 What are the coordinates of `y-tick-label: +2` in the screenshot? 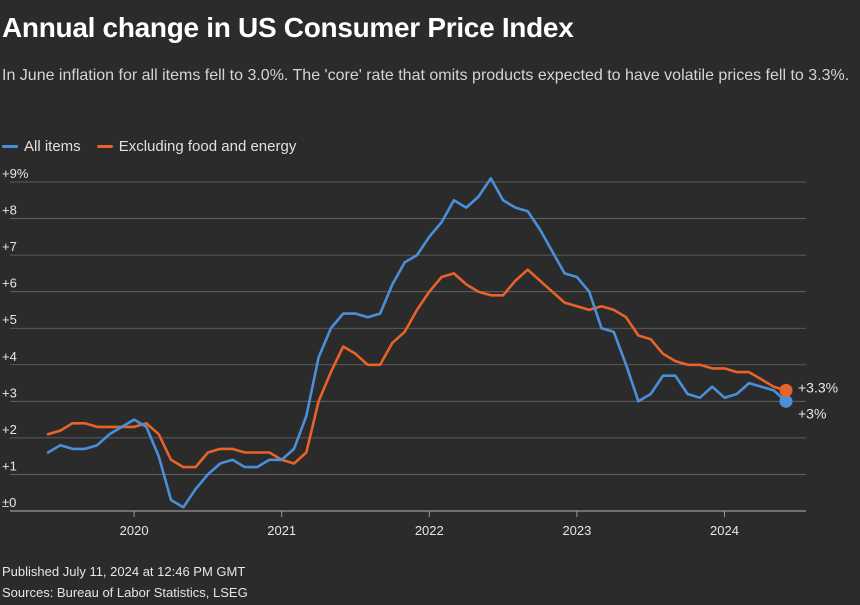 It's located at (9, 429).